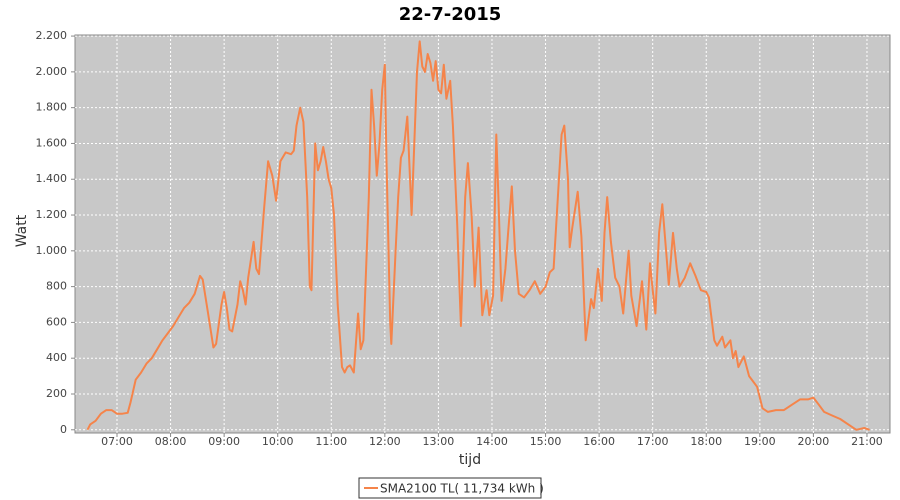  What do you see at coordinates (470, 460) in the screenshot?
I see `x-axis-label: tijd` at bounding box center [470, 460].